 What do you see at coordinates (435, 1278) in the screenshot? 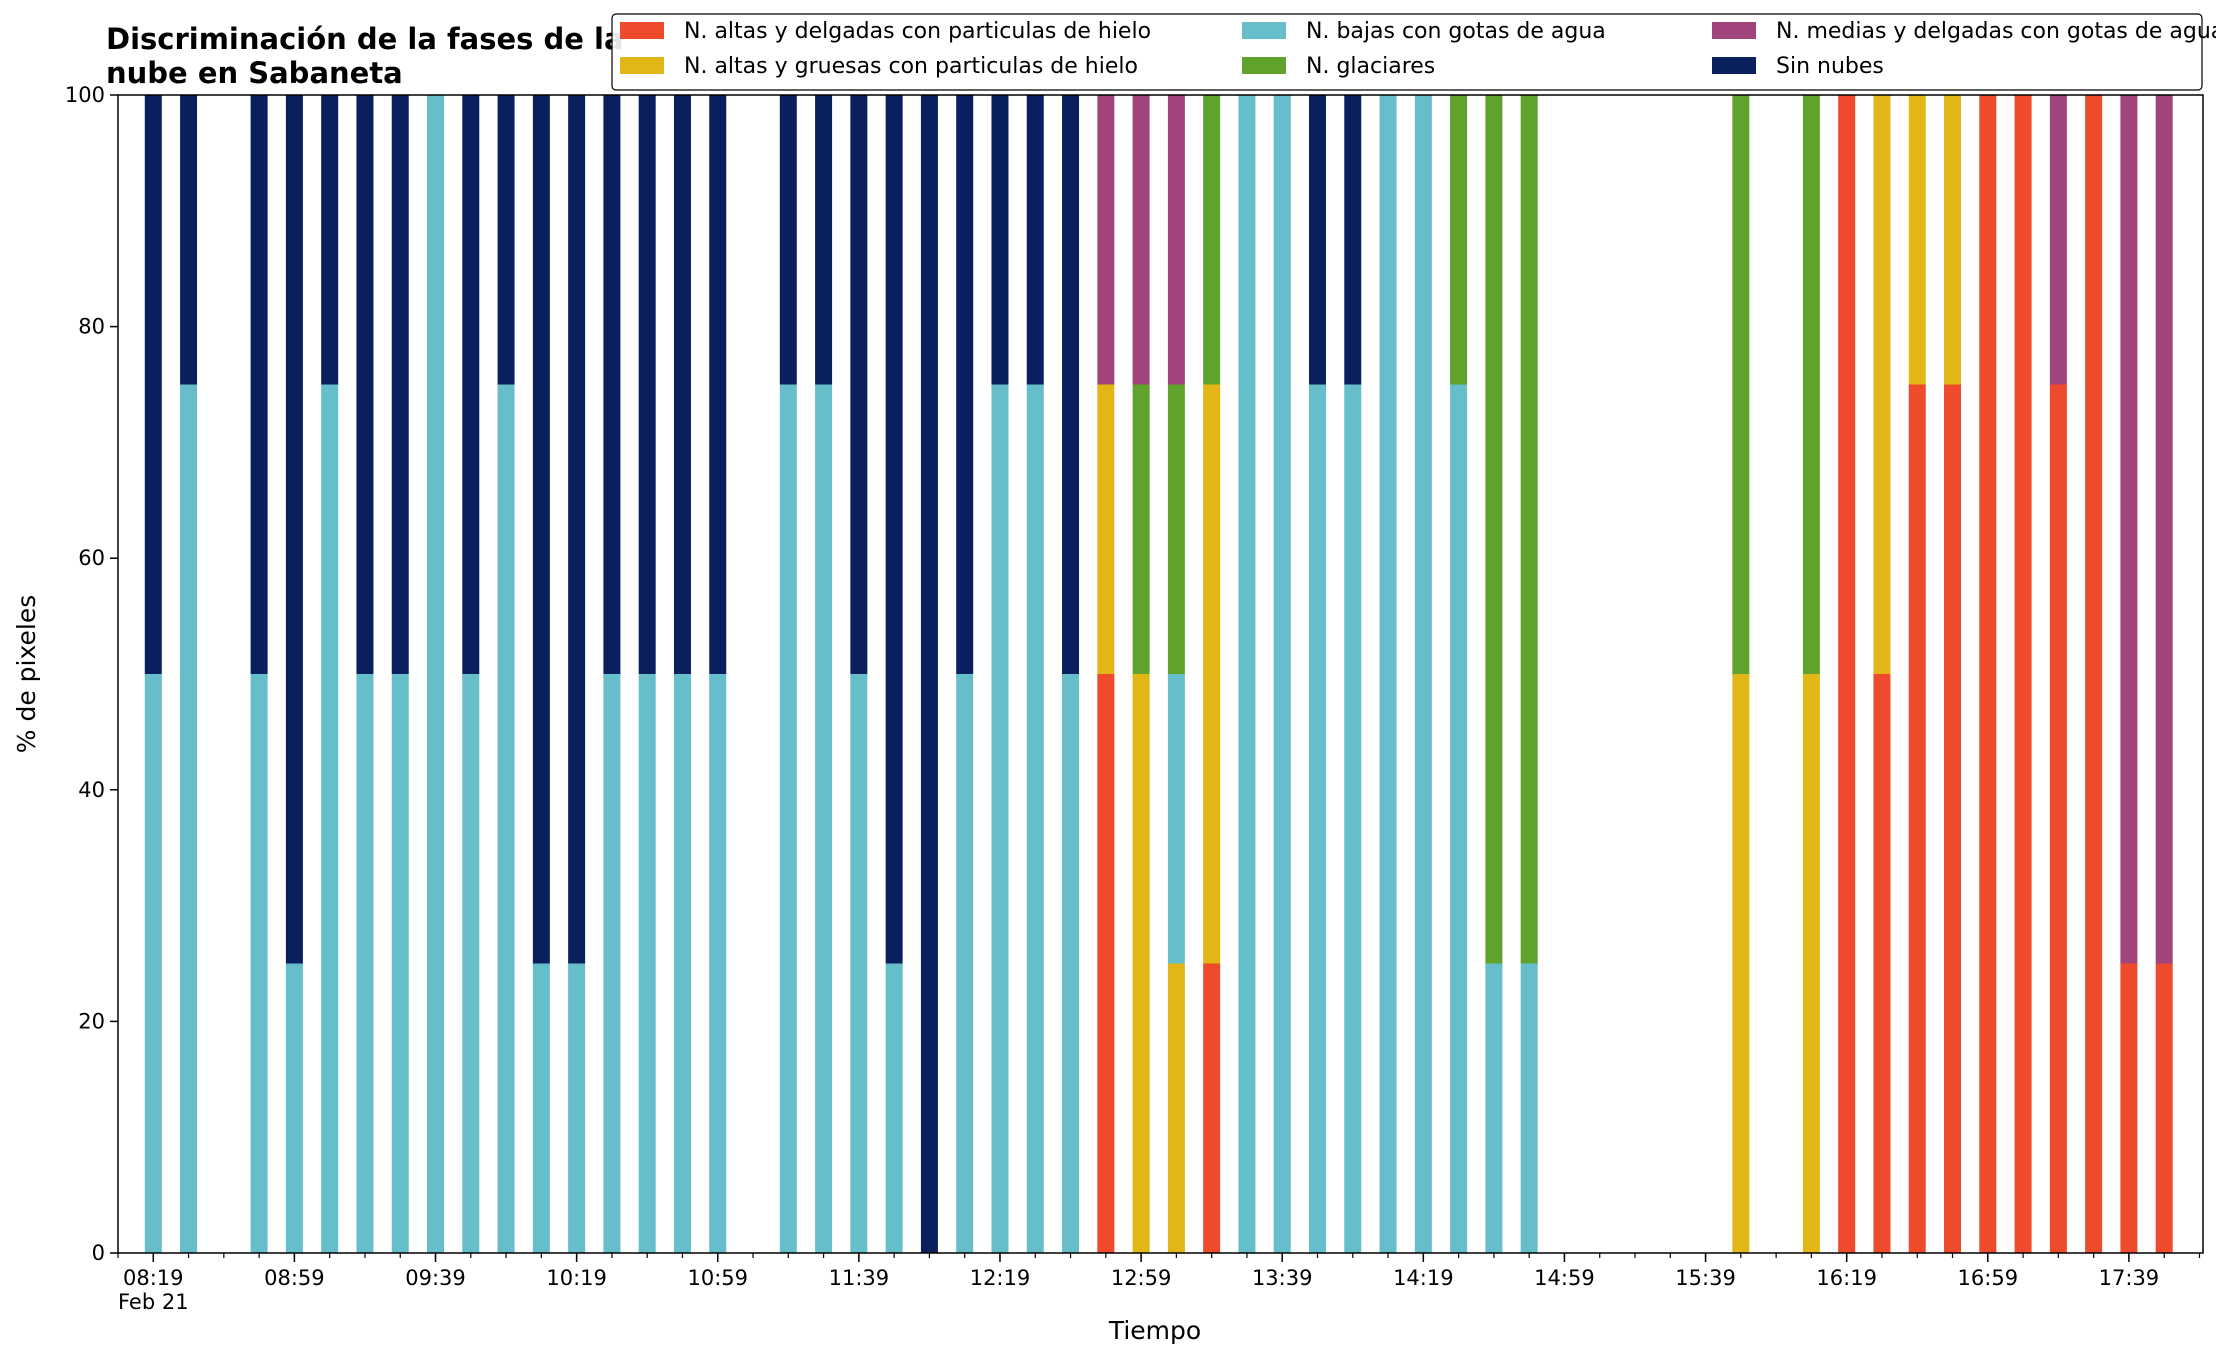
I see `x-tick-label: 09:39` at bounding box center [435, 1278].